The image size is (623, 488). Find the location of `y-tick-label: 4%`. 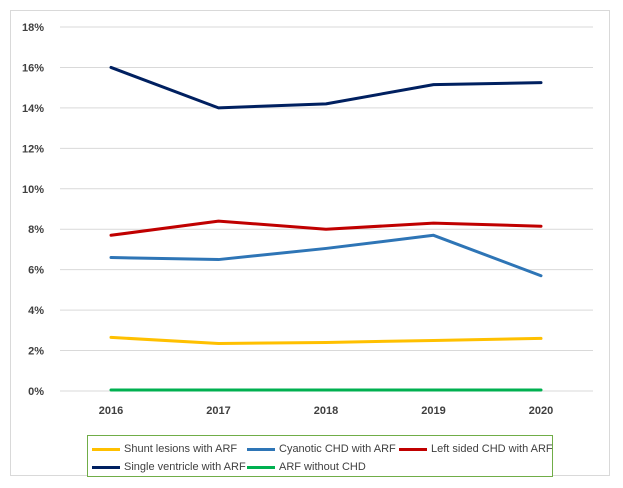

y-tick-label: 4% is located at coordinates (36, 311).